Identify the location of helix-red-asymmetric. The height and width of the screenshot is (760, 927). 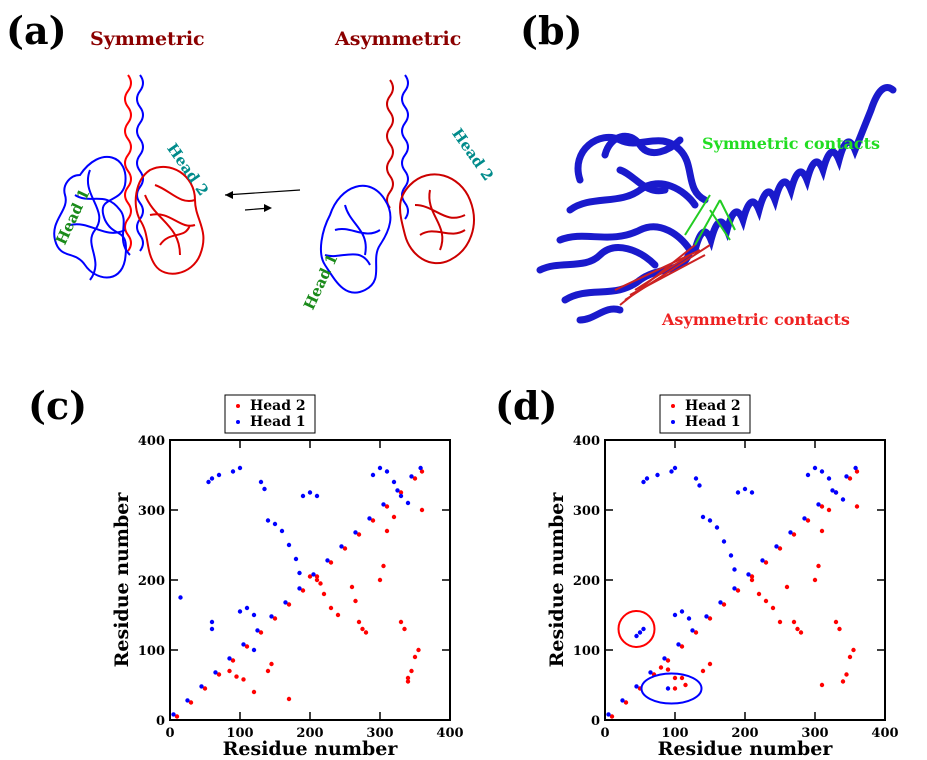
(390, 144).